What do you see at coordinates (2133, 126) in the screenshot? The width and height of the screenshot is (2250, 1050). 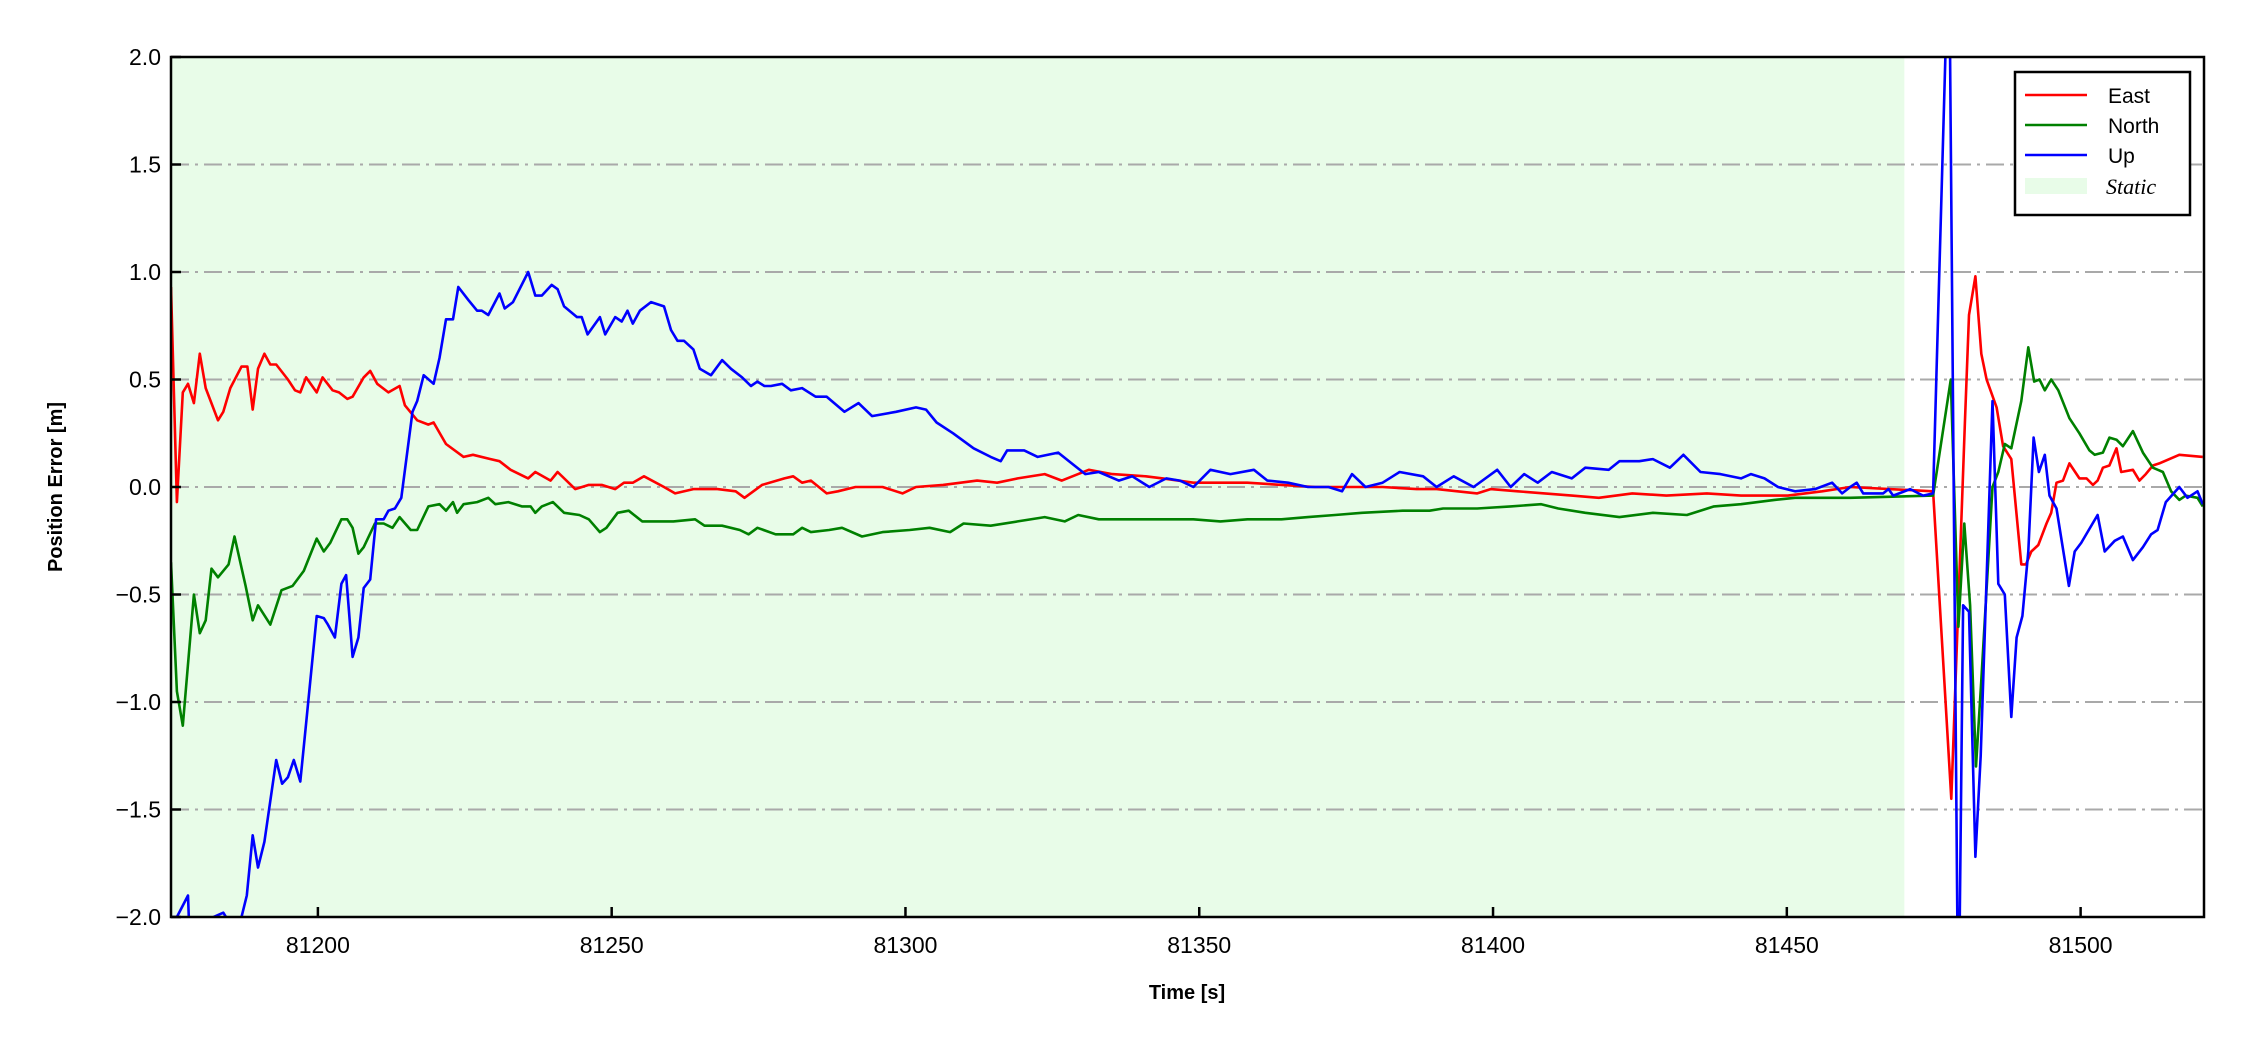 I see `legend-north-label: North` at bounding box center [2133, 126].